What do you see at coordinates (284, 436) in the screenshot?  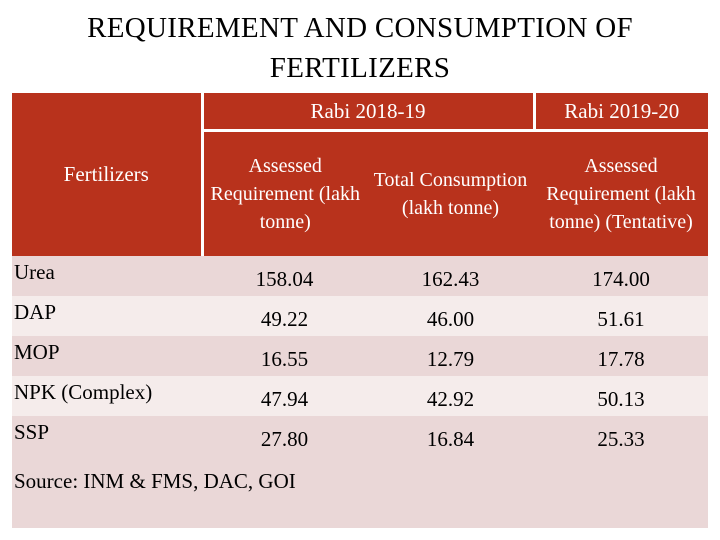 I see `assessed-requirement-value: 27.80` at bounding box center [284, 436].